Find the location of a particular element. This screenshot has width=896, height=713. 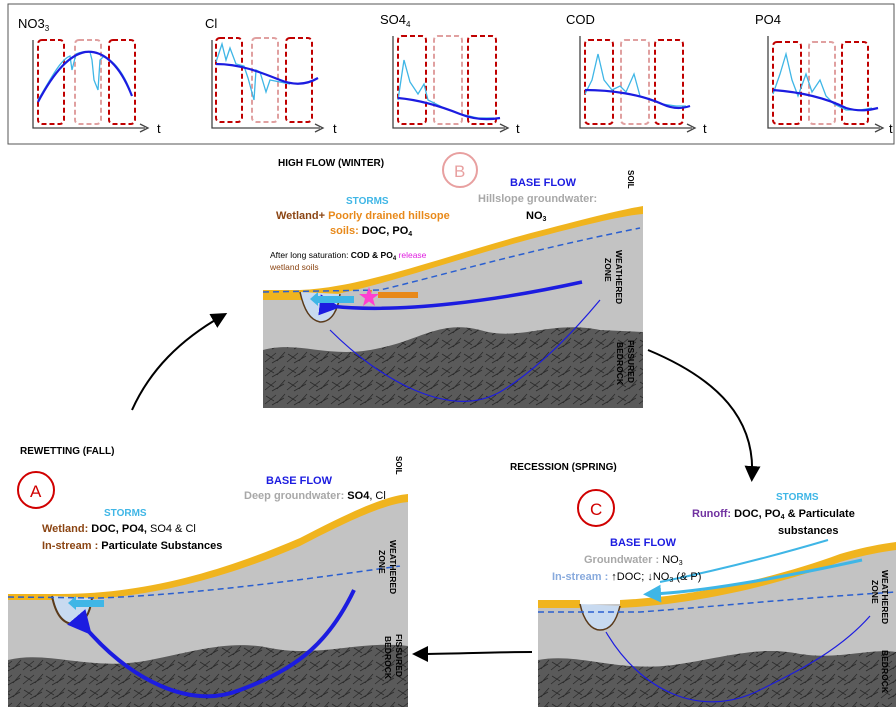

baseflow-concentration-line is located at coordinates (85, 76).